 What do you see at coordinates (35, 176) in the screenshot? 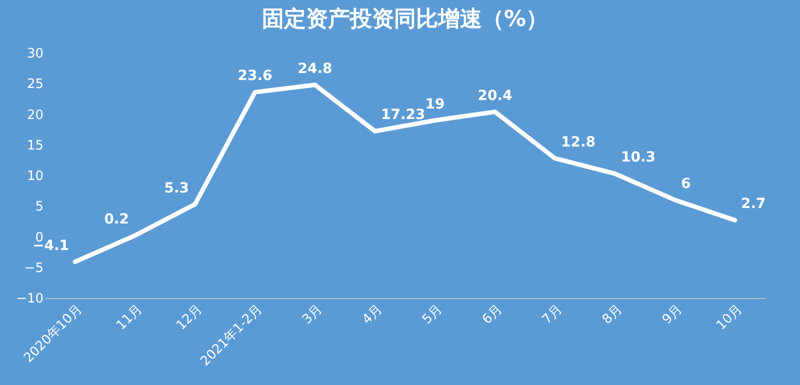
I see `y-tick-label: 10` at bounding box center [35, 176].